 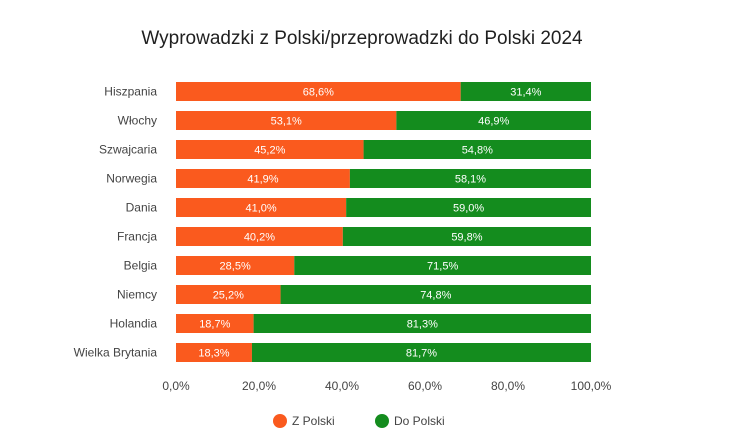 What do you see at coordinates (176, 386) in the screenshot?
I see `x-tick-label: 0,0%` at bounding box center [176, 386].